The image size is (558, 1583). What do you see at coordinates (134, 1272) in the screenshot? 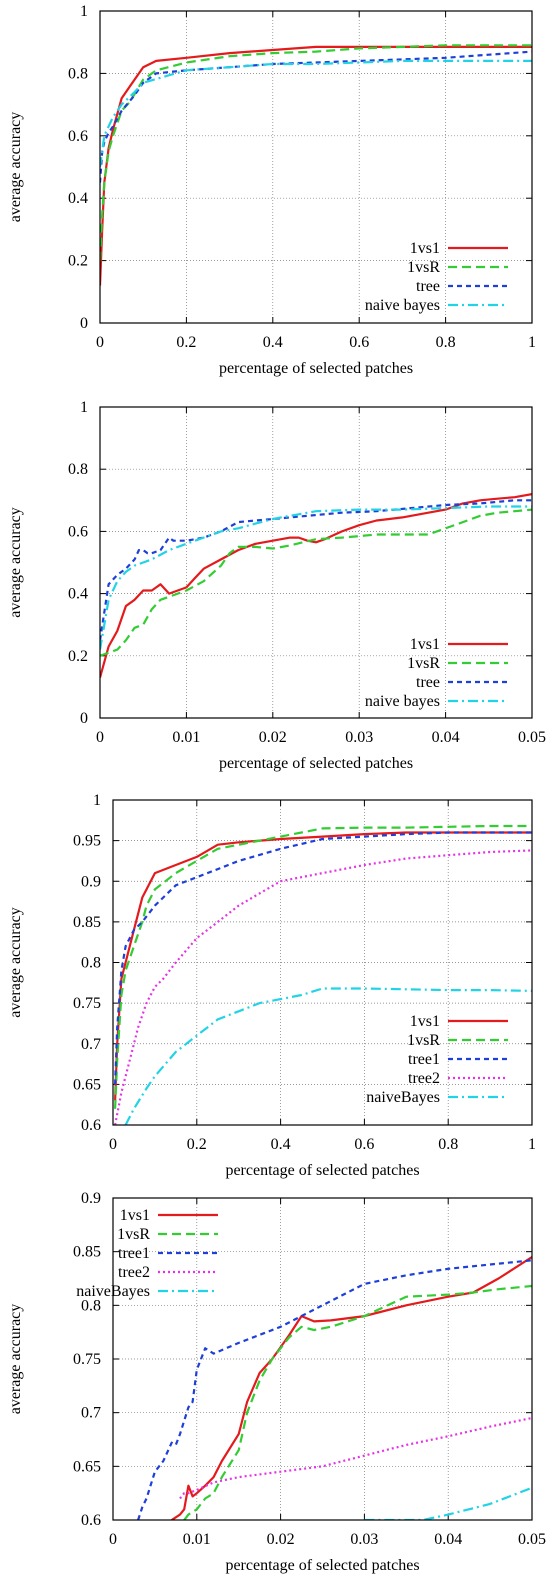
I see `legend-label: tree2` at bounding box center [134, 1272].